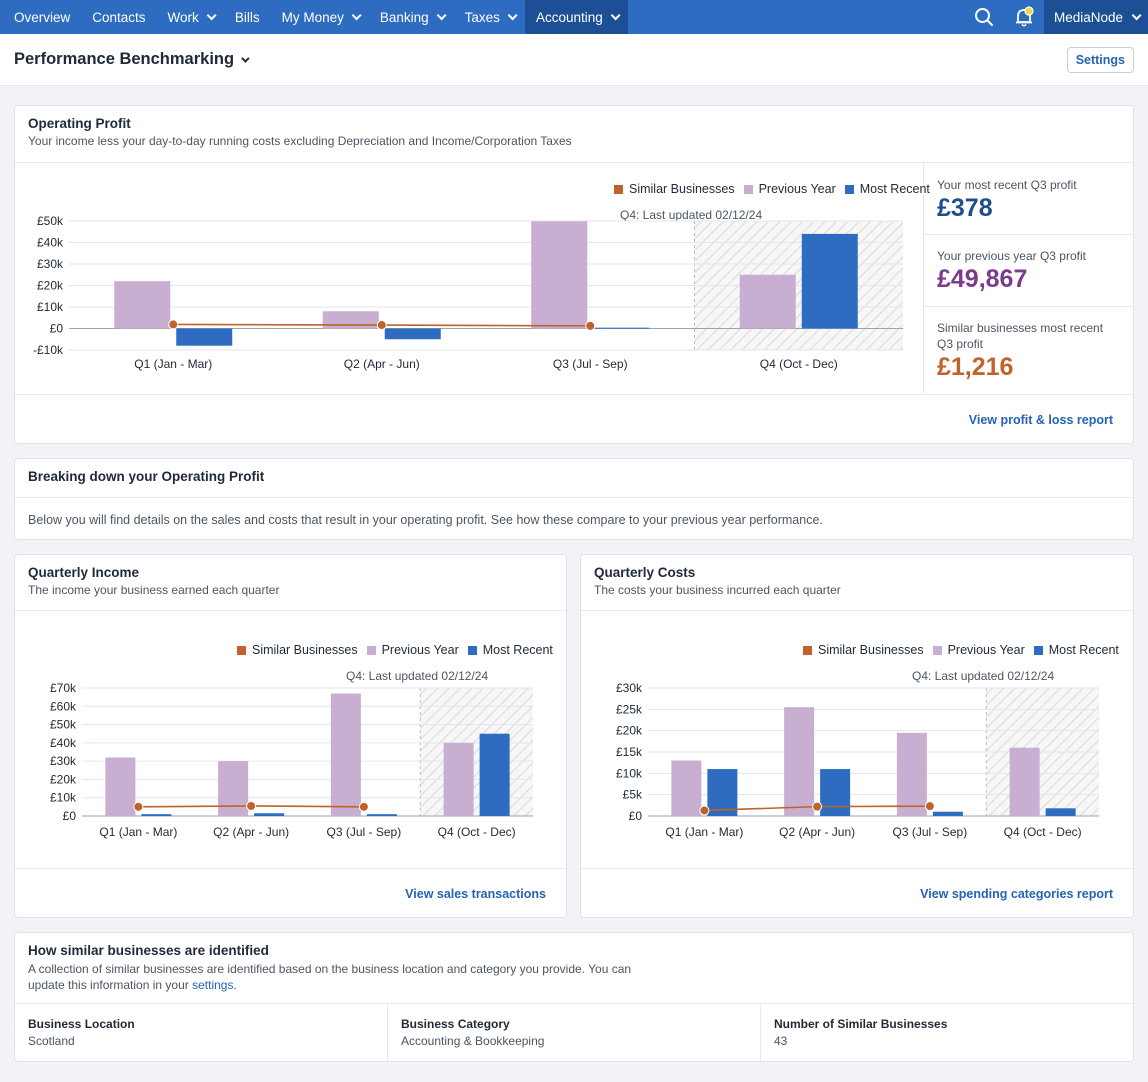 Image resolution: width=1148 pixels, height=1082 pixels. I want to click on legend-similar: Similar Businesses, so click(871, 650).